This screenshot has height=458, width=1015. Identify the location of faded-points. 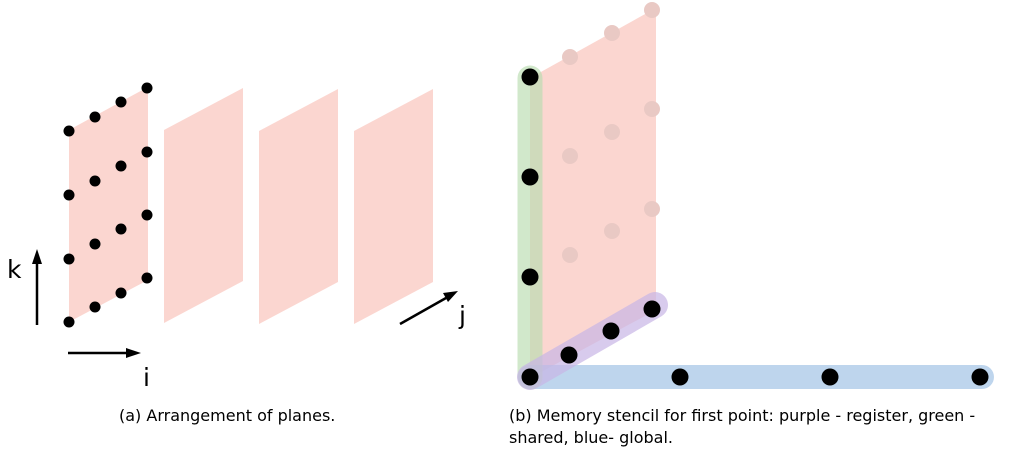
(611, 132).